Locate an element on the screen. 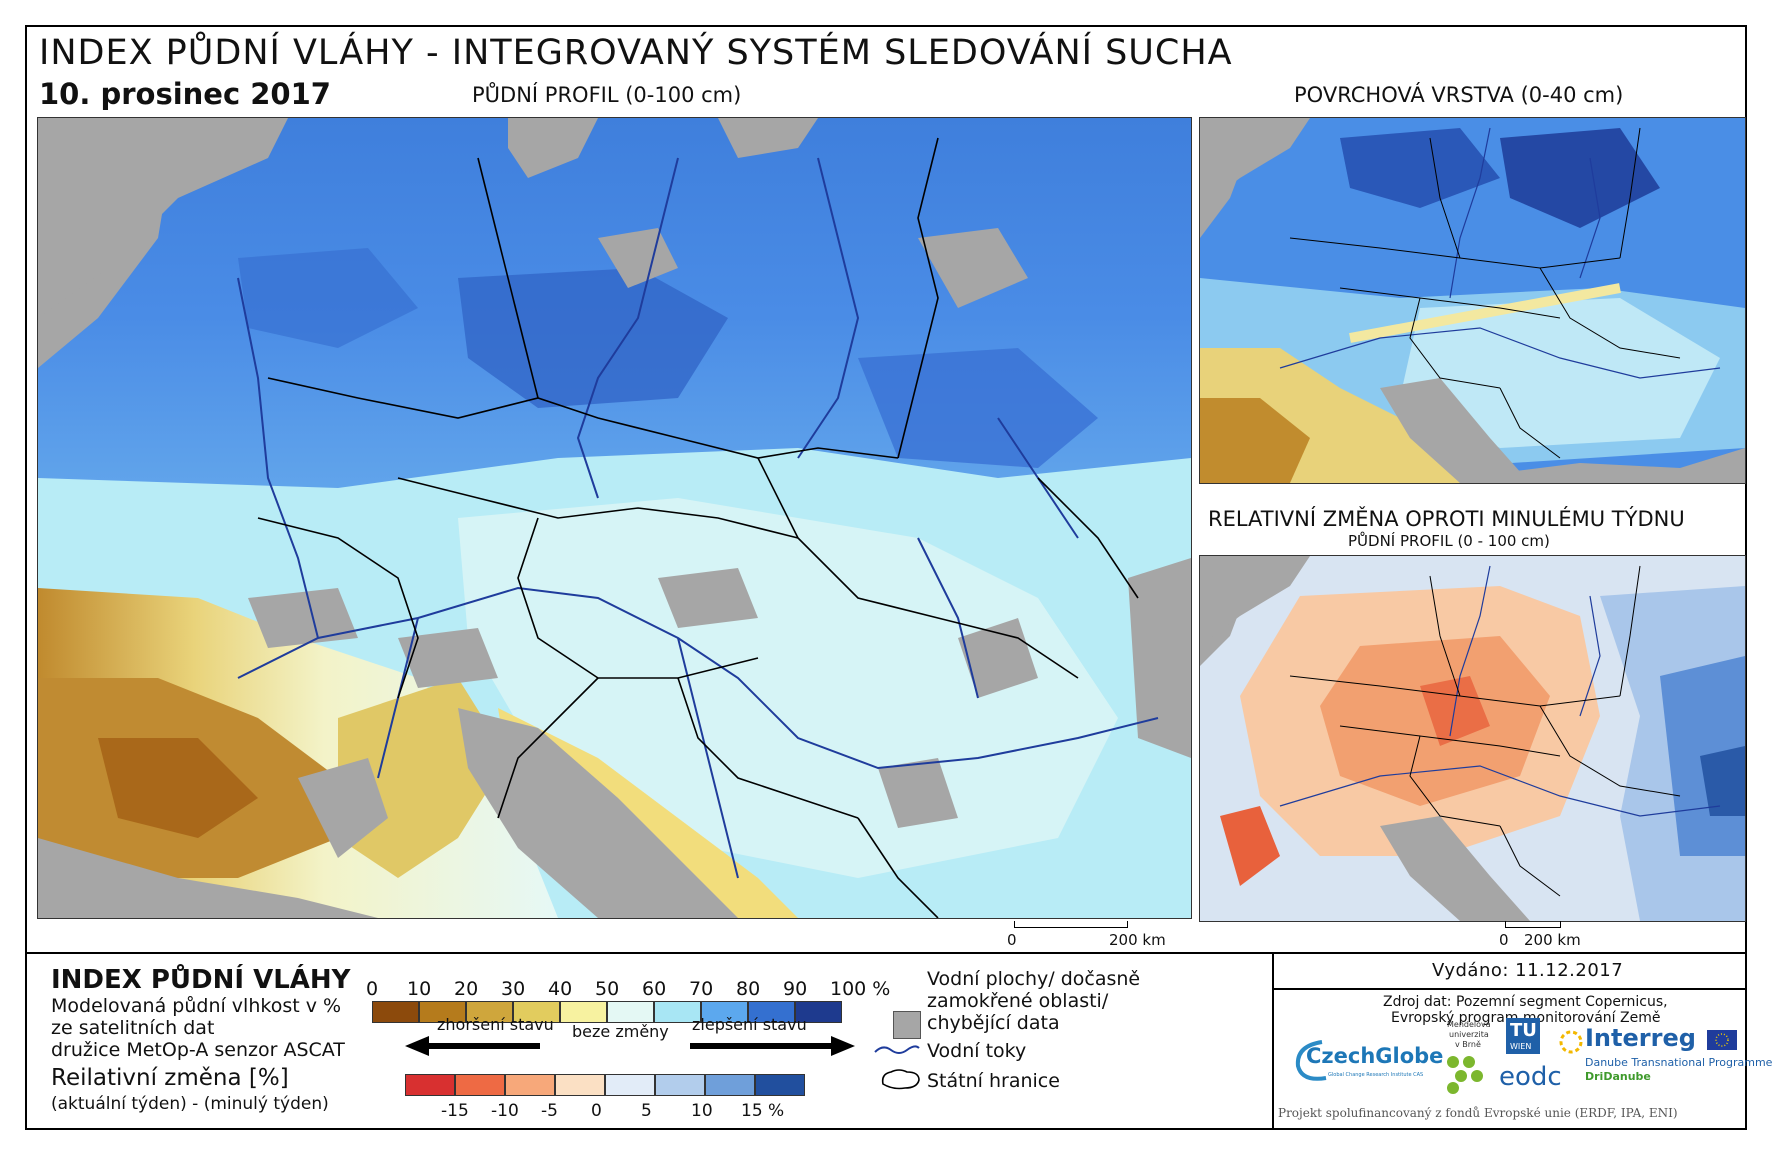  main-scale-end: 200 km is located at coordinates (1137, 940).